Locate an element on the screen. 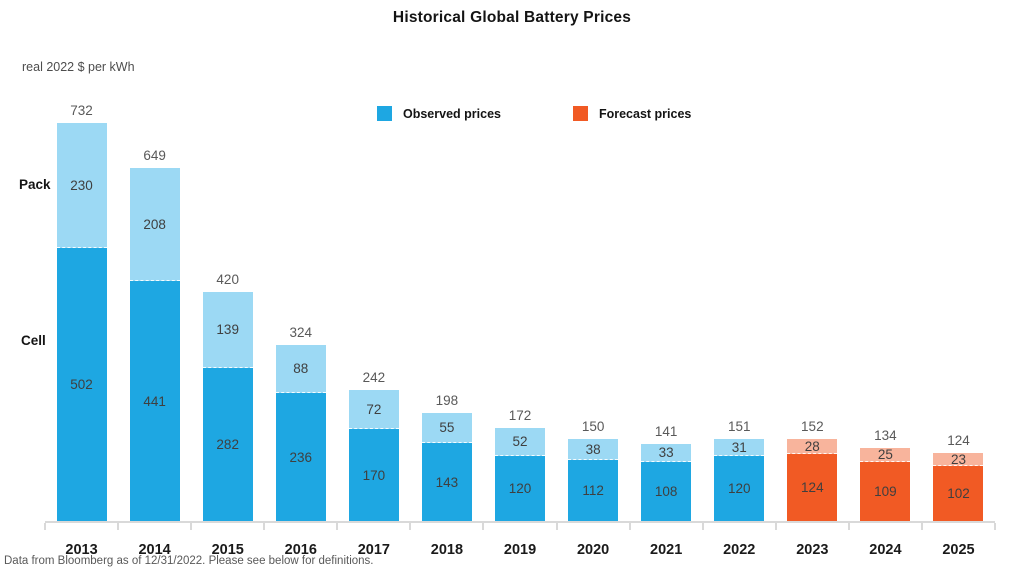 Image resolution: width=1024 pixels, height=576 pixels. pack-value-label: 230 is located at coordinates (81, 185).